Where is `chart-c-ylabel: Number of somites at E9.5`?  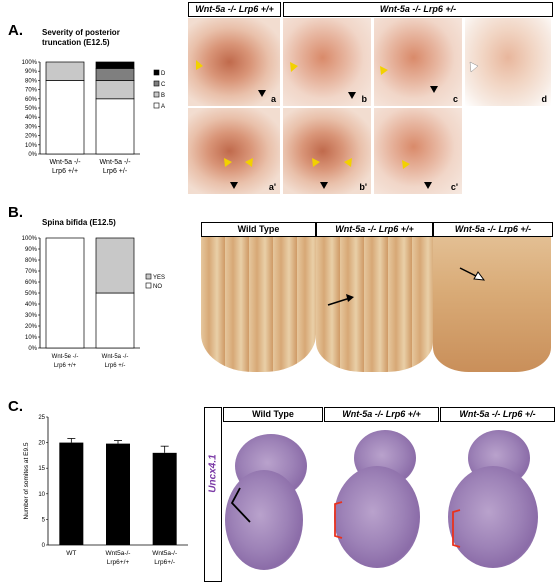
chart-c-ylabel: Number of somites at E9.5 is located at coordinates (26, 480).